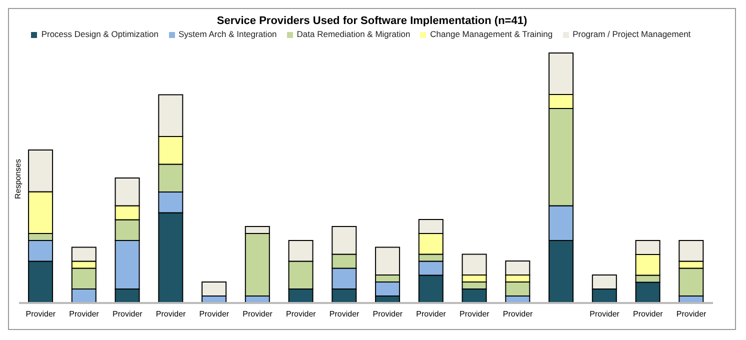 Image resolution: width=746 pixels, height=340 pixels. I want to click on y-axis-title: Responses, so click(18, 179).